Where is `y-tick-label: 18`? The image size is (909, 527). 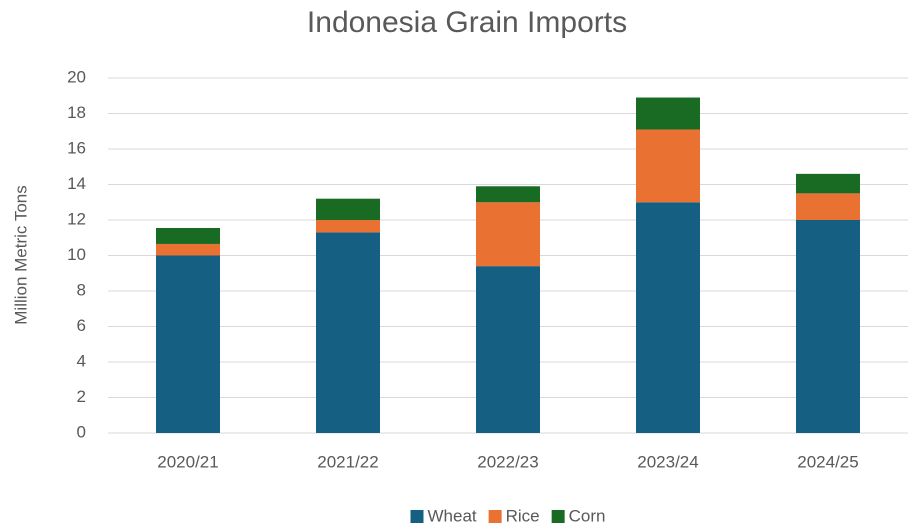
y-tick-label: 18 is located at coordinates (76, 112).